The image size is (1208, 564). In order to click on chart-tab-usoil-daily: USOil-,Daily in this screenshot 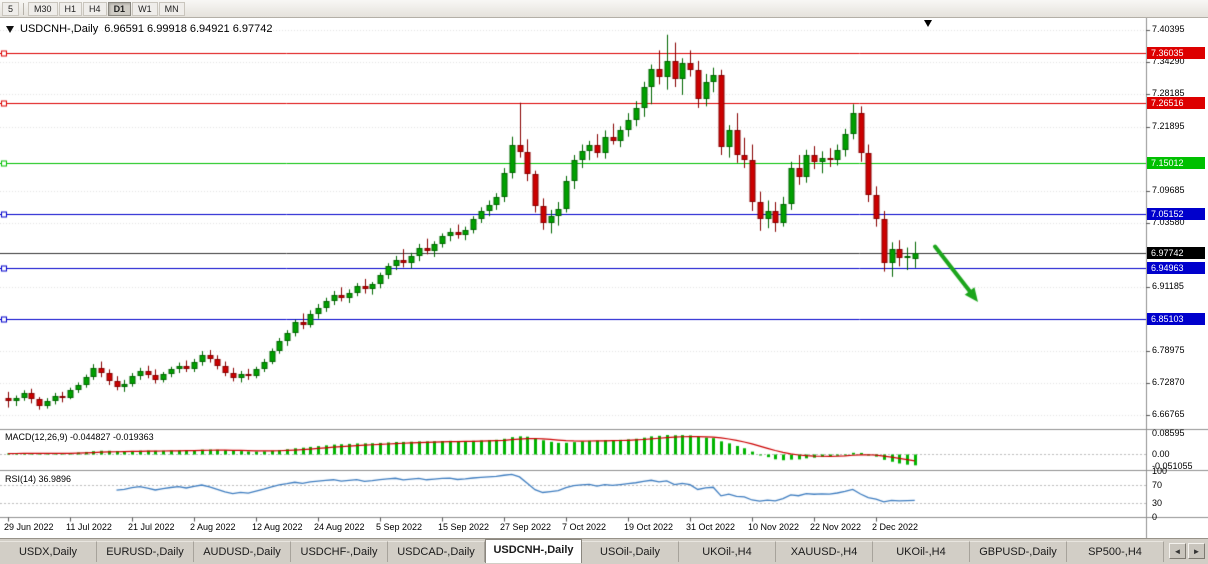, I will do `click(630, 551)`.